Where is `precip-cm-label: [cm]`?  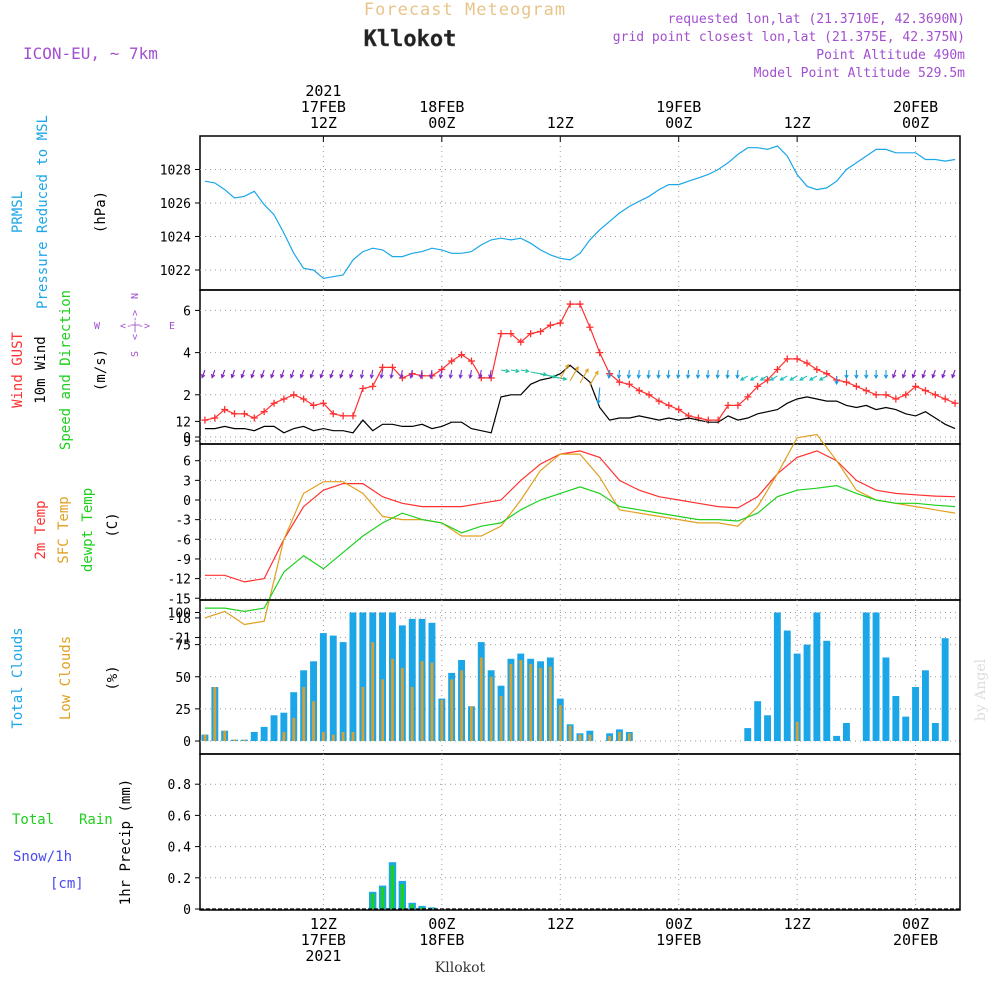
precip-cm-label: [cm] is located at coordinates (67, 884).